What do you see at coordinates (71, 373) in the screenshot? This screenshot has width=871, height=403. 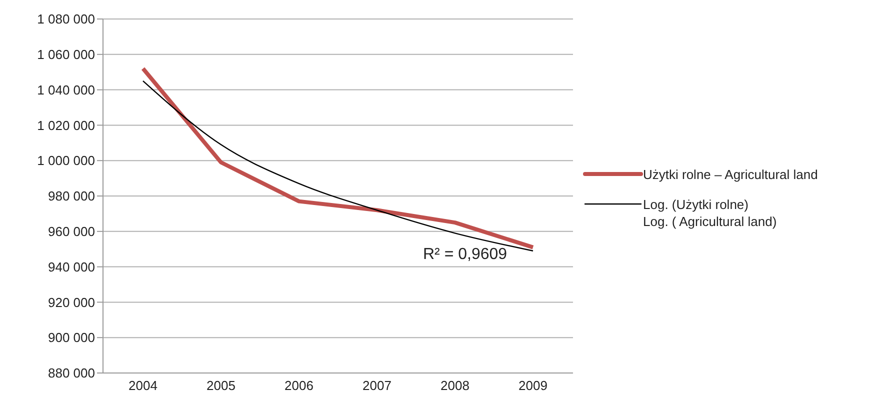 I see `y-tick-label: 880 000` at bounding box center [71, 373].